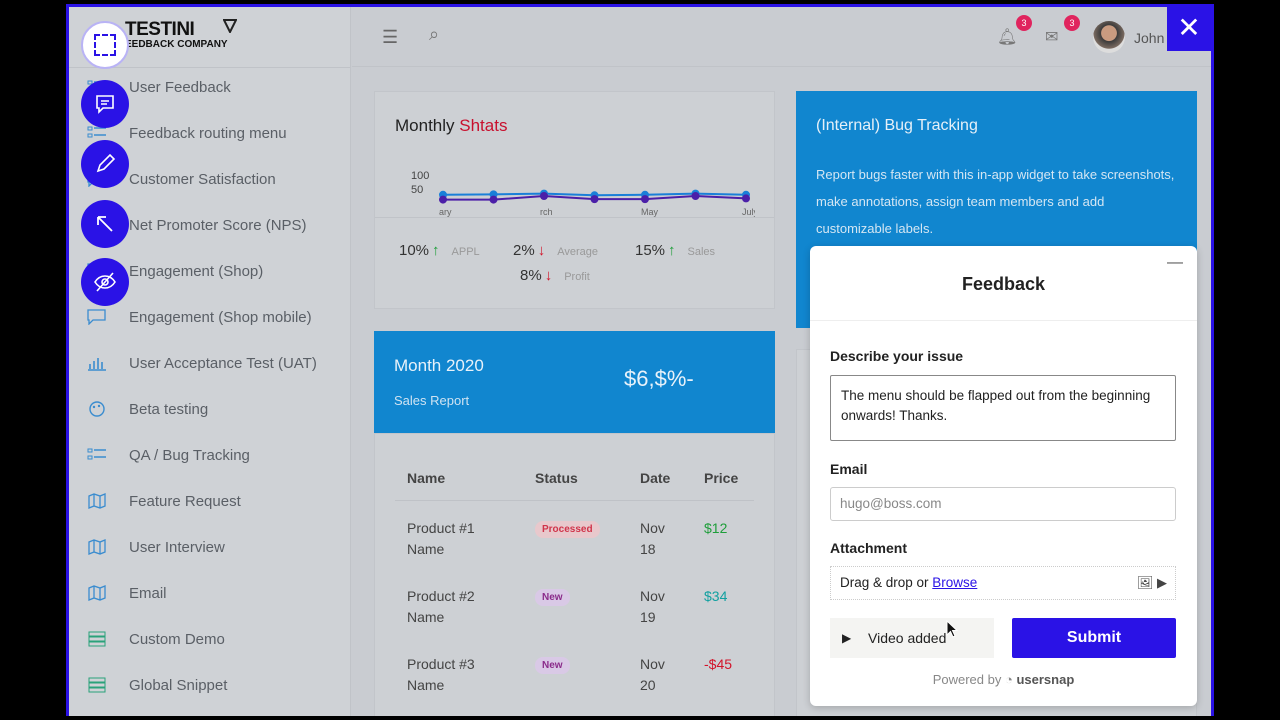 The width and height of the screenshot is (1280, 720). Describe the element at coordinates (1052, 37) in the screenshot. I see `mail-icon: ✉` at that location.